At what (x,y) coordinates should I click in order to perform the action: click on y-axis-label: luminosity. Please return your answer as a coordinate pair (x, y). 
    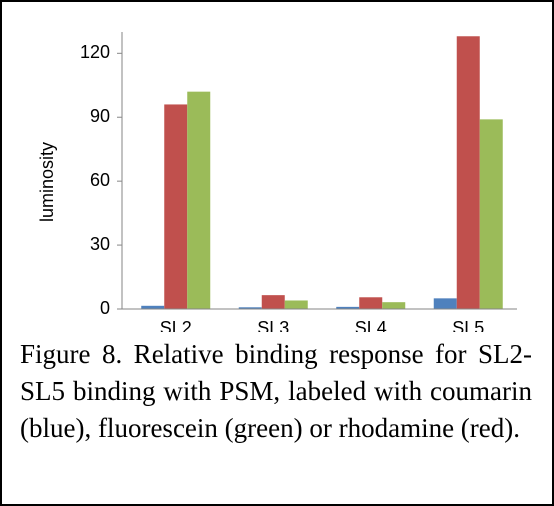
    Looking at the image, I should click on (47, 182).